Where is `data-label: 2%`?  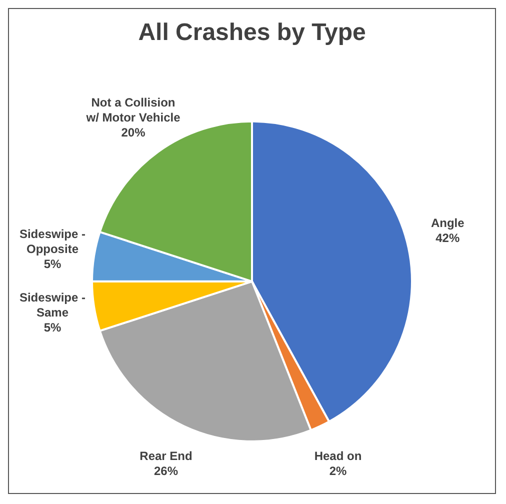 data-label: 2% is located at coordinates (338, 471).